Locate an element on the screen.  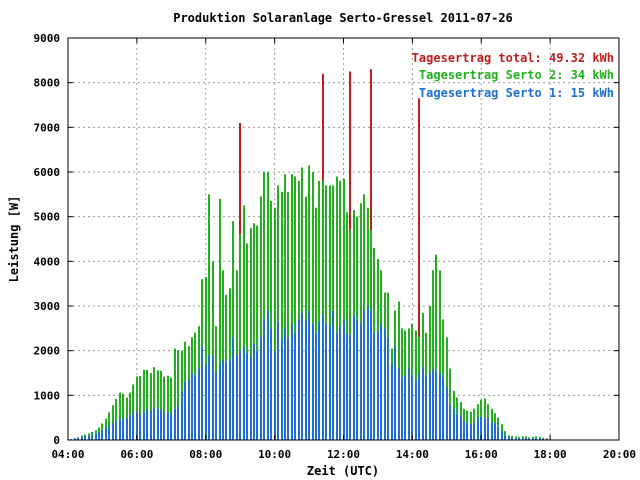
y-tick-label: 1000 is located at coordinates (47, 395).